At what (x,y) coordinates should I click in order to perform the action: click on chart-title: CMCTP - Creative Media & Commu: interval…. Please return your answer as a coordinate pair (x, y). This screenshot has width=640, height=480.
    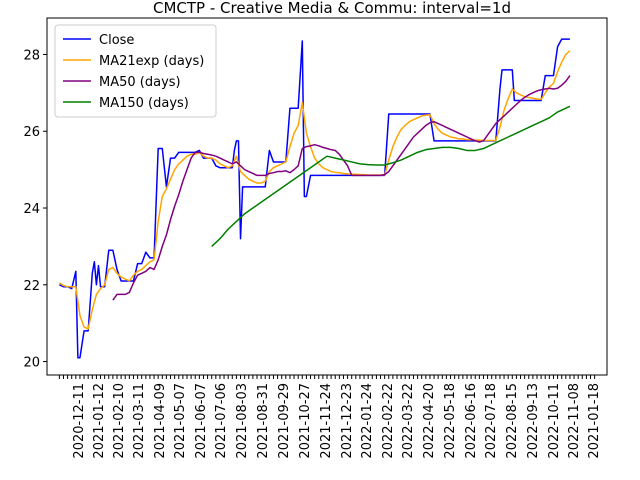
    Looking at the image, I should click on (332, 8).